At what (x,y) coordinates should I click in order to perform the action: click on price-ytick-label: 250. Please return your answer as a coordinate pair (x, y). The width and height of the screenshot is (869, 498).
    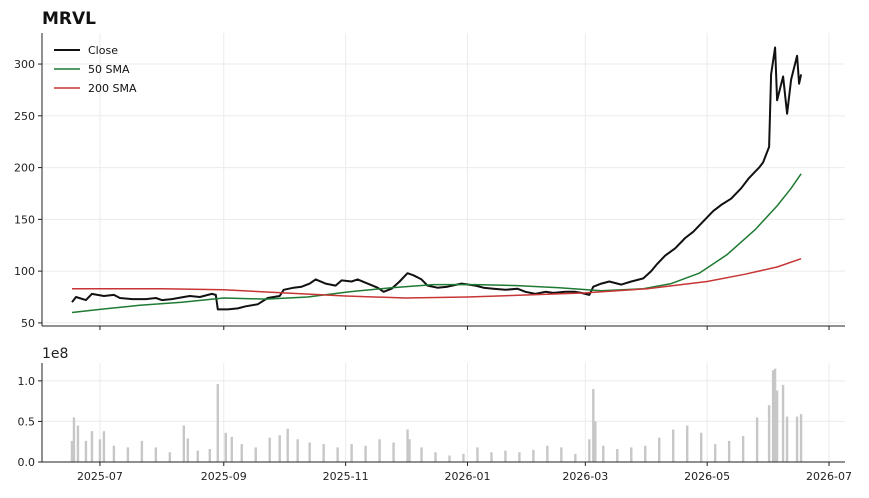
    Looking at the image, I should click on (24, 116).